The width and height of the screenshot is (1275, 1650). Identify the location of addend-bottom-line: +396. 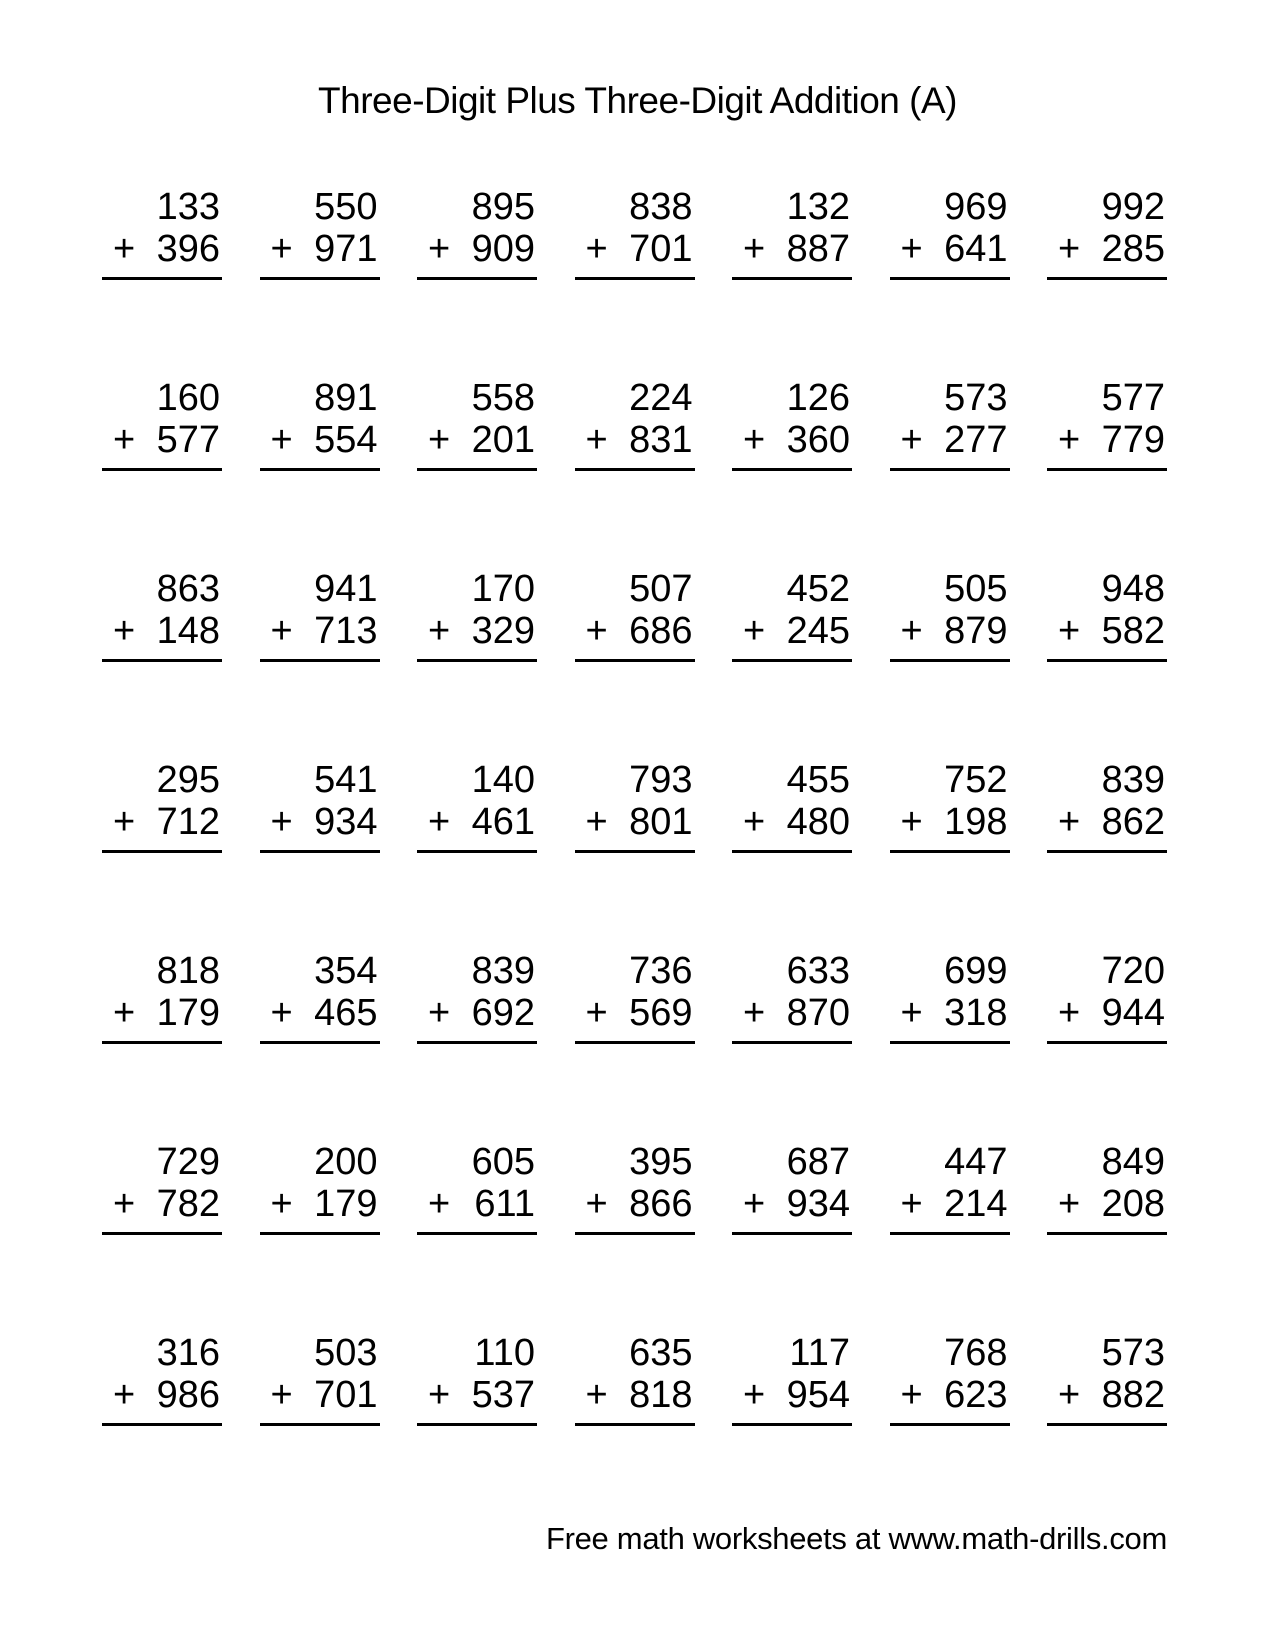
(162, 249).